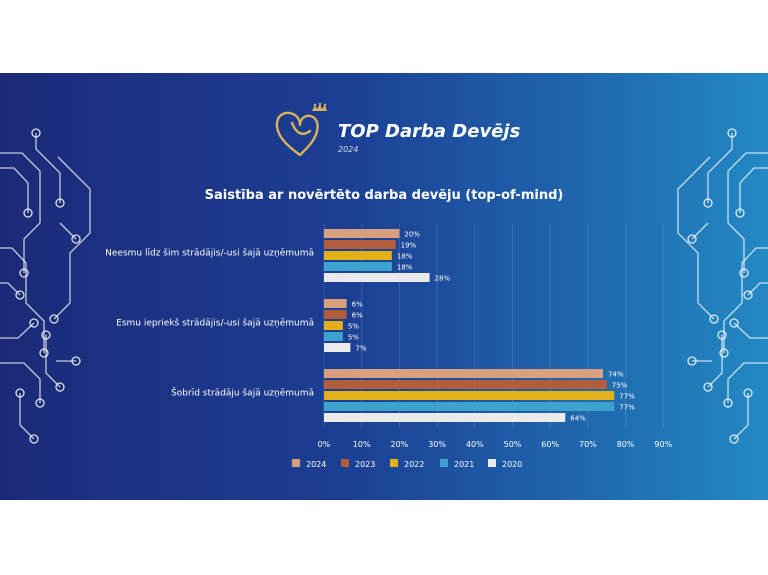 The width and height of the screenshot is (768, 575). Describe the element at coordinates (464, 464) in the screenshot. I see `legend-label: 2021` at that location.